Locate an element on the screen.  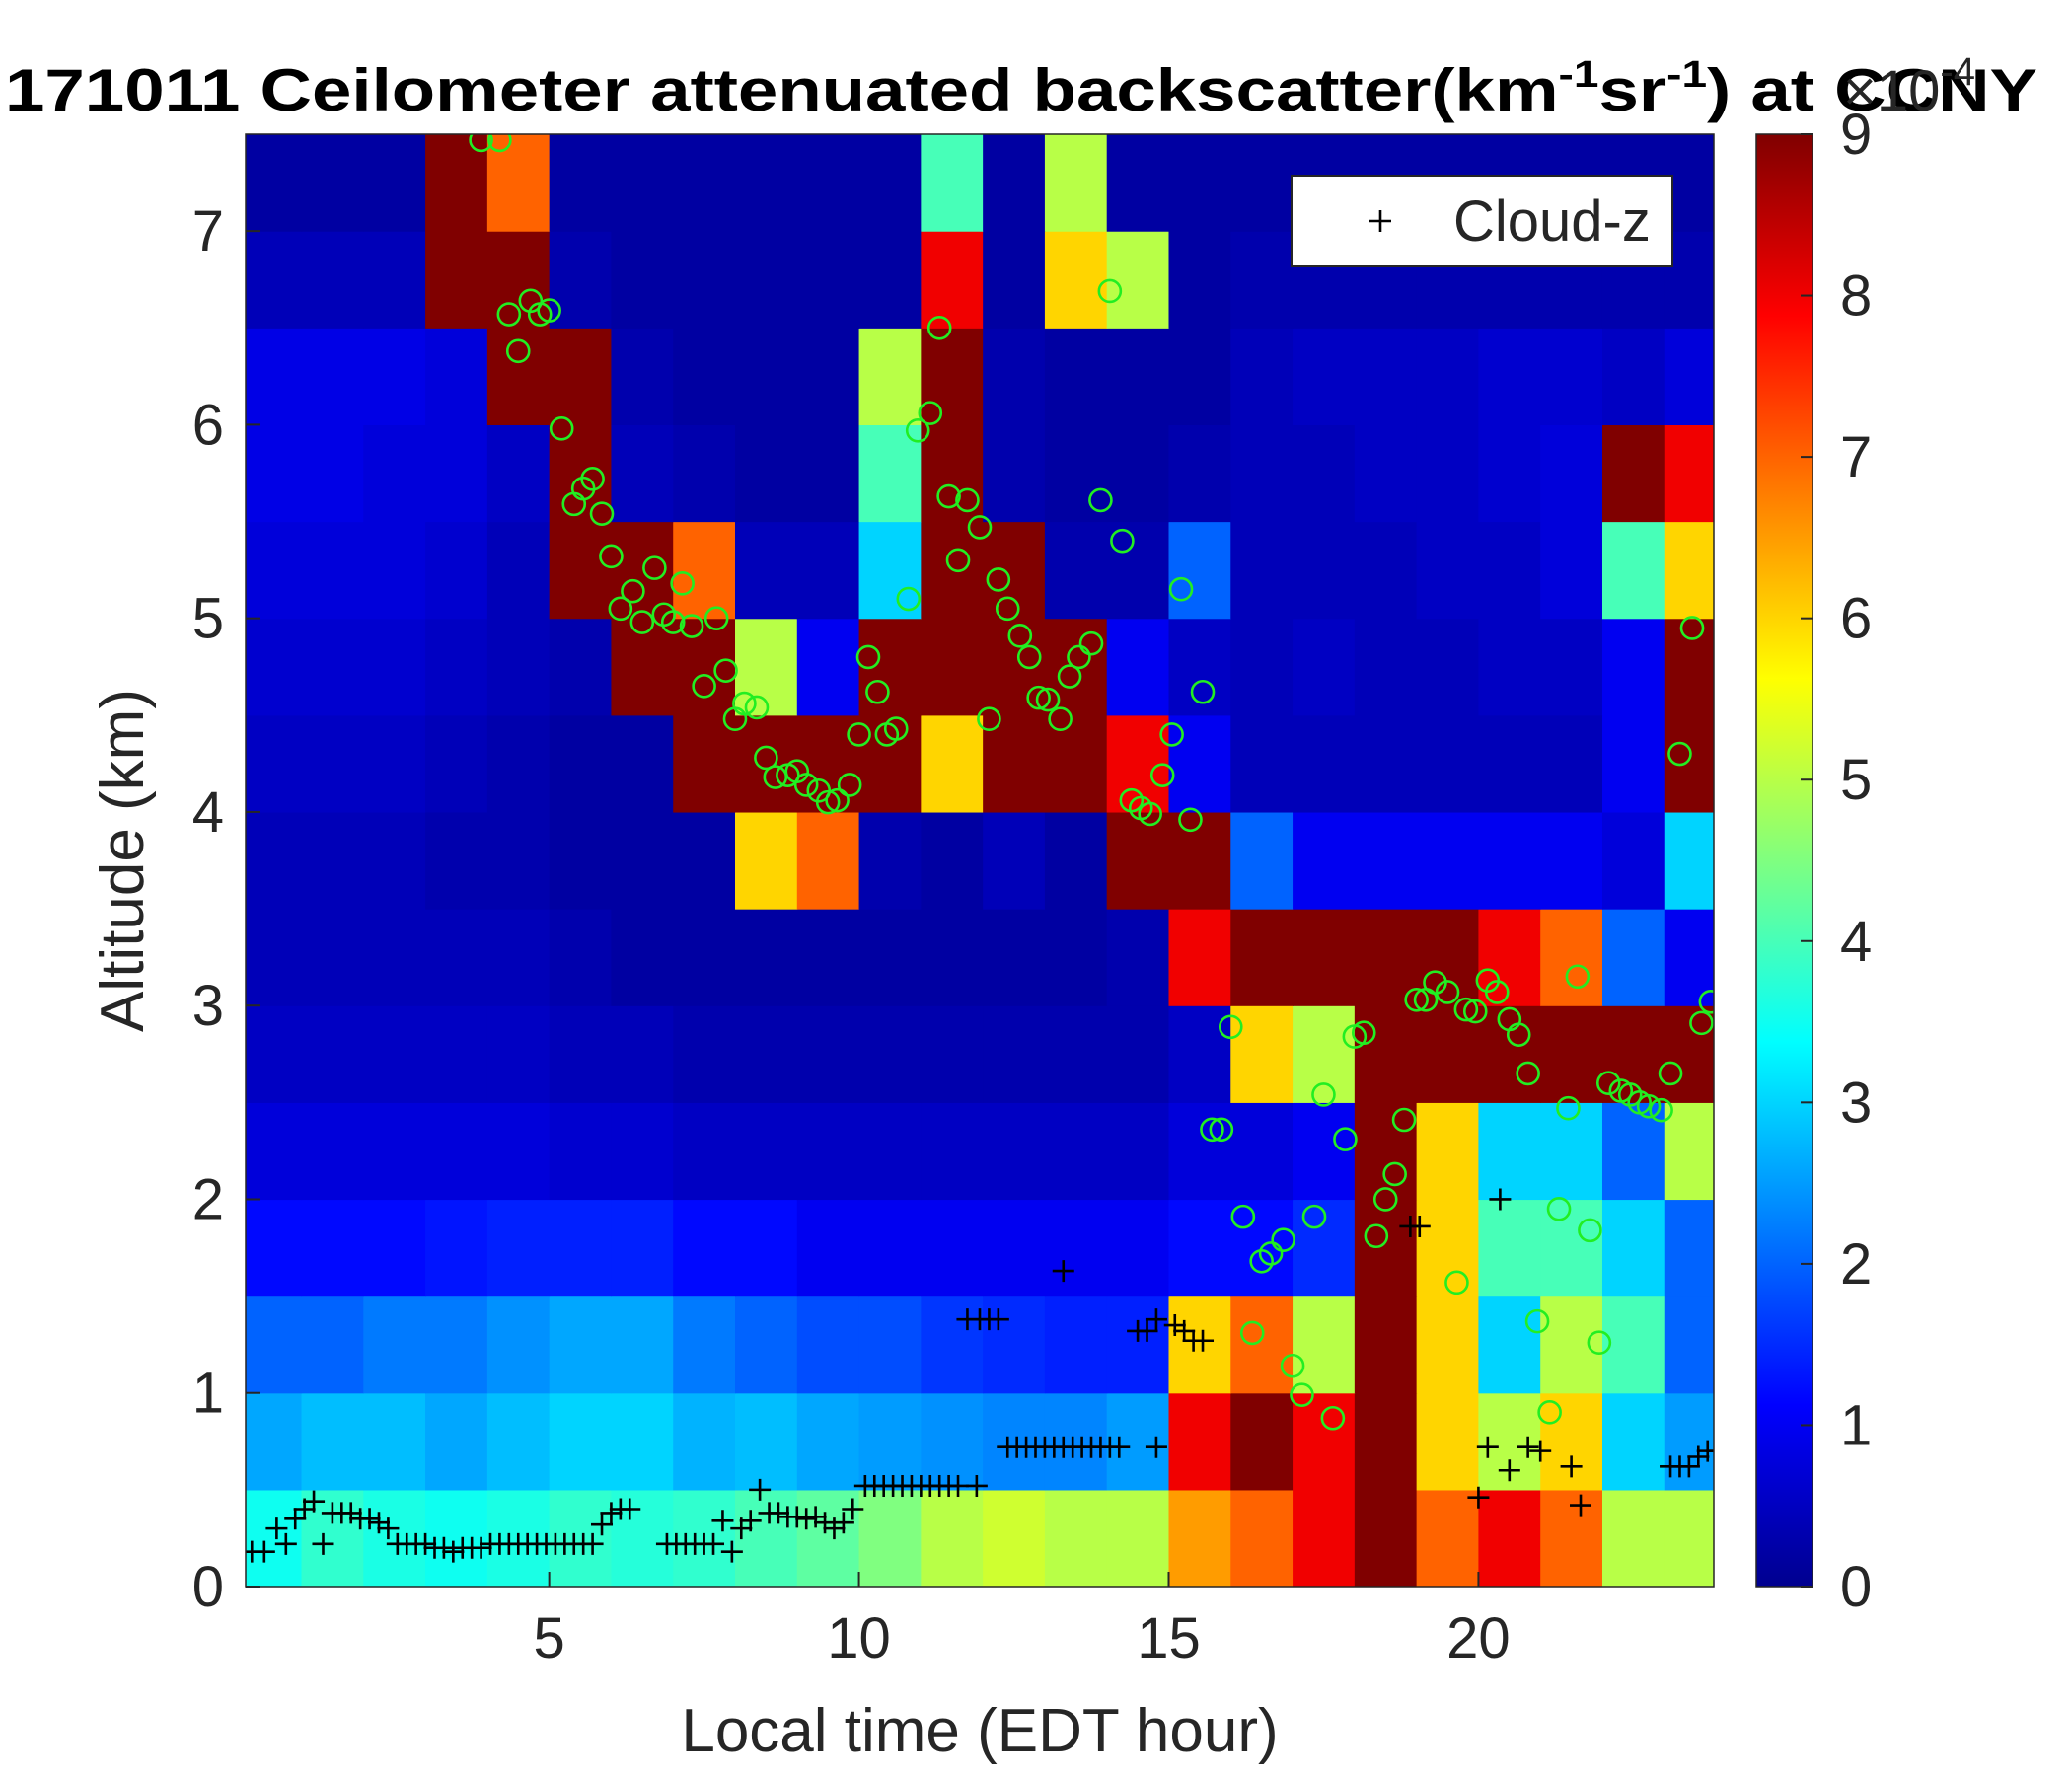
title-sup: -1 is located at coordinates (1687, 75).